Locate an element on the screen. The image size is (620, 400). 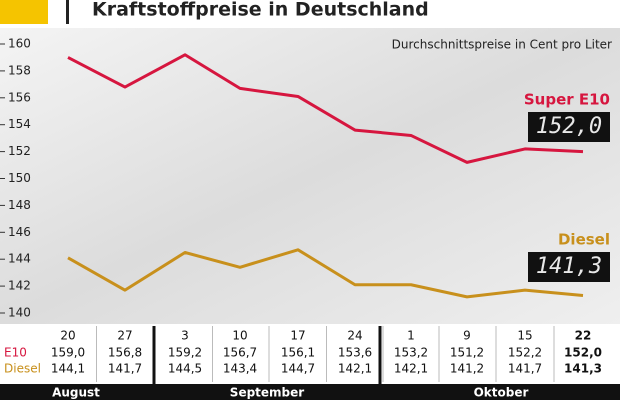
y-tick-label: 142 is located at coordinates (19, 286).